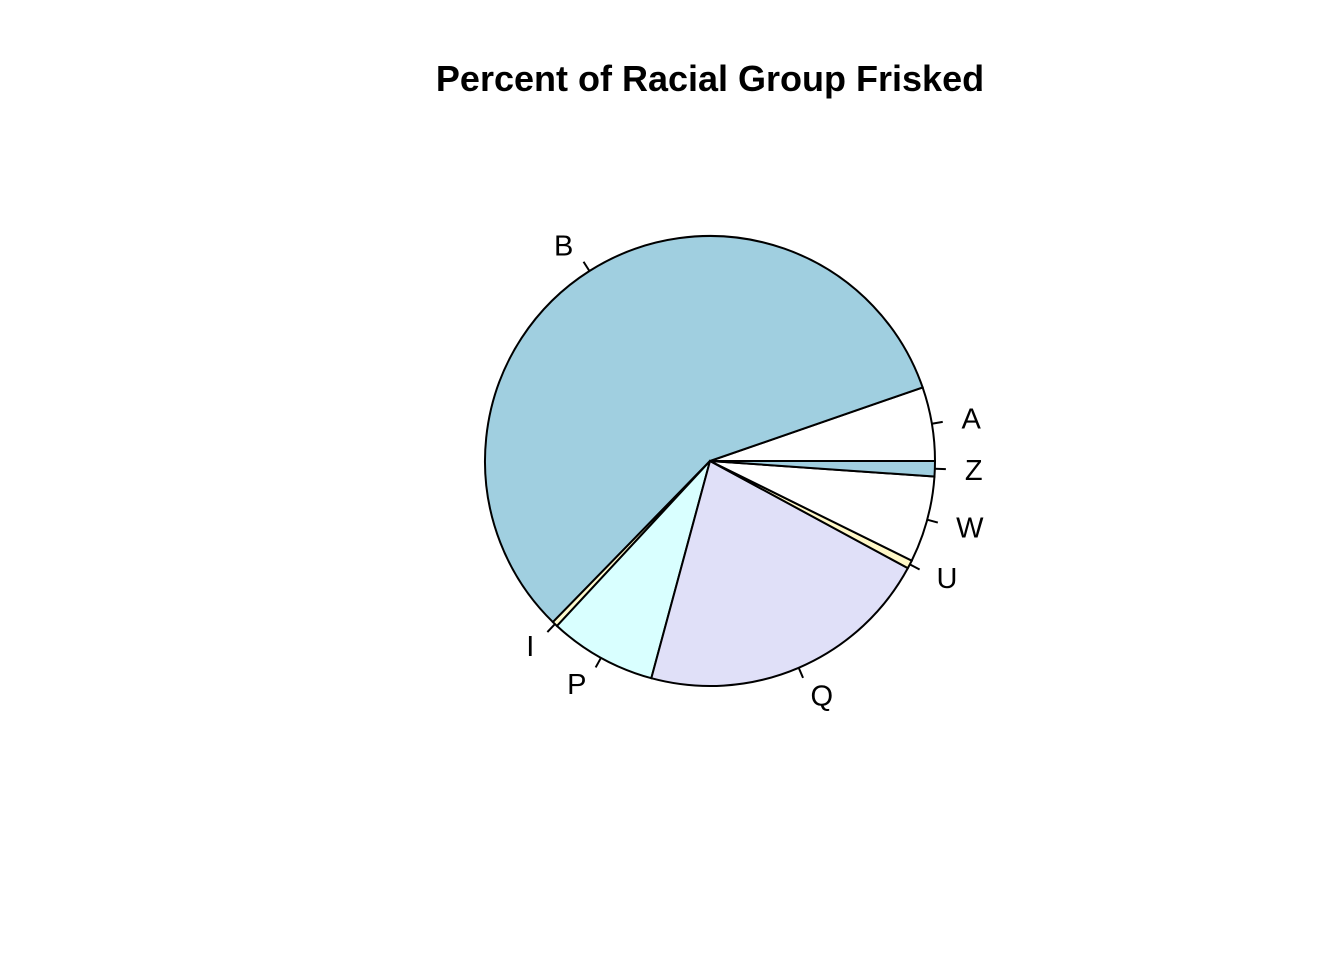 Image resolution: width=1344 pixels, height=960 pixels. What do you see at coordinates (710, 78) in the screenshot?
I see `chart-title: Percent of Racial Group Frisked` at bounding box center [710, 78].